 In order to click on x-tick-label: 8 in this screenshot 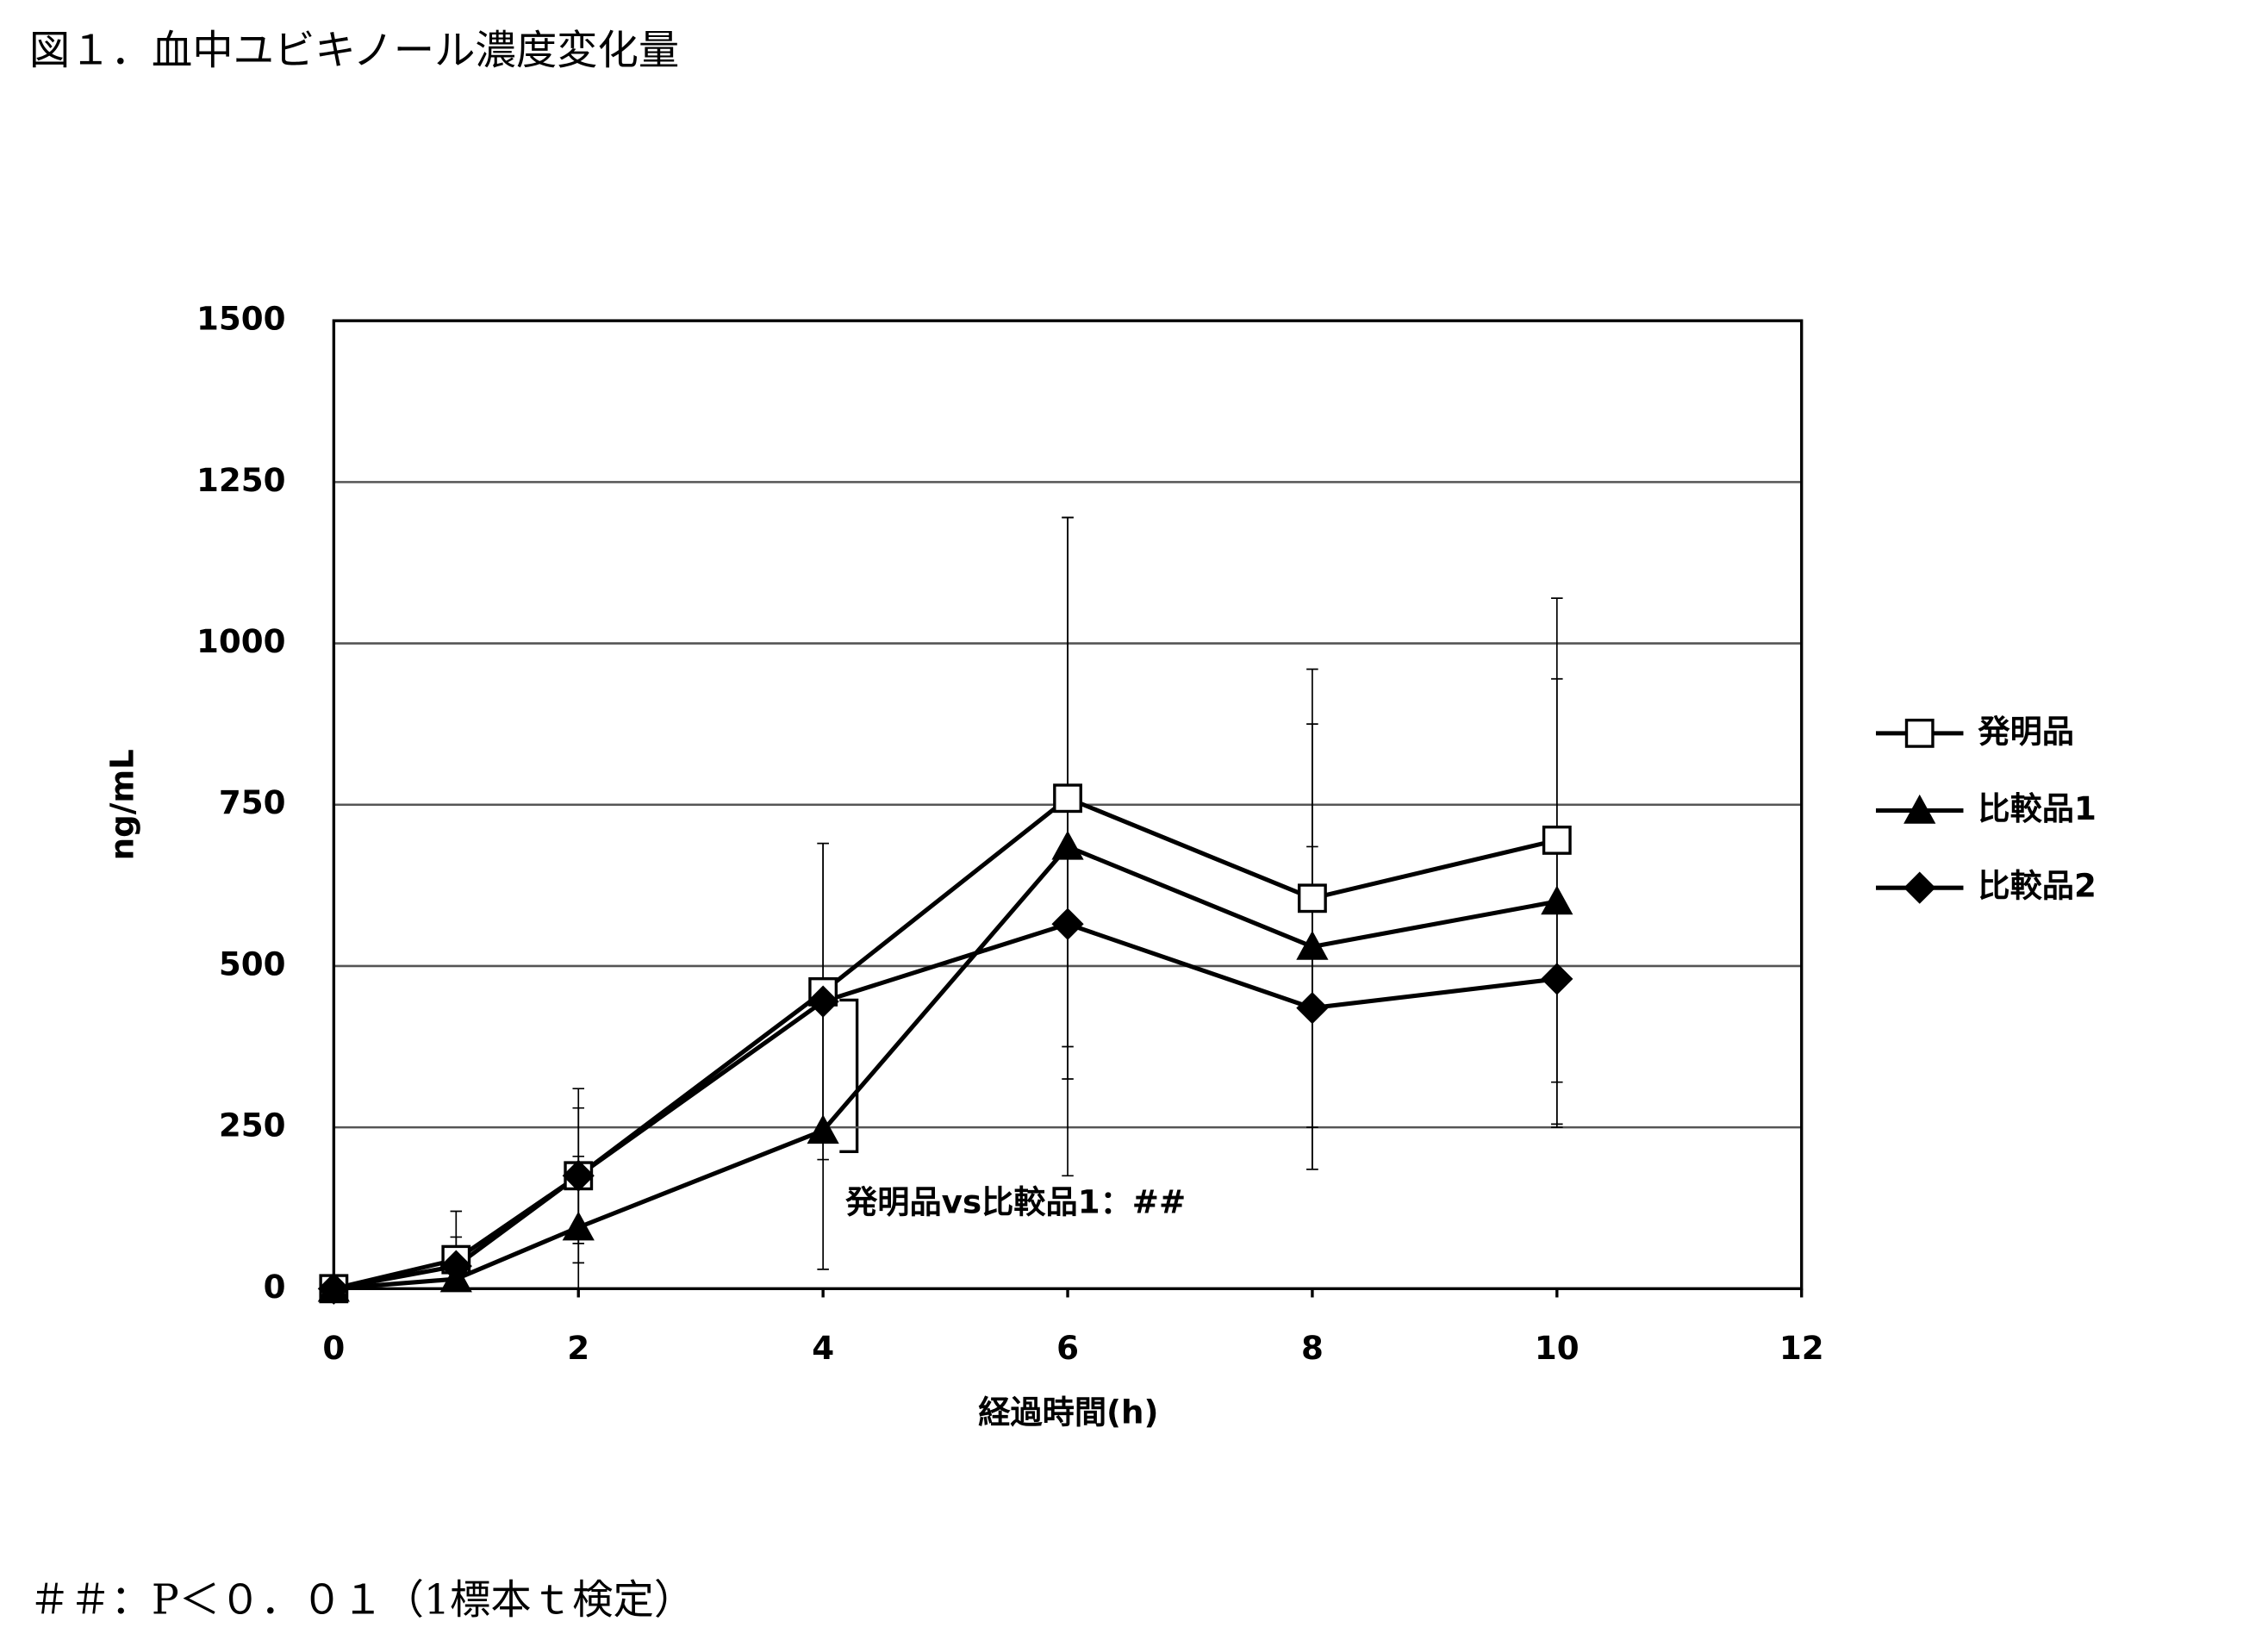, I will do `click(1312, 1348)`.